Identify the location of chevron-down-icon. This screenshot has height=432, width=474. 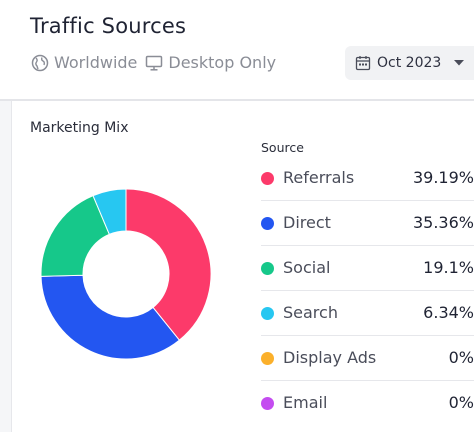
(459, 63).